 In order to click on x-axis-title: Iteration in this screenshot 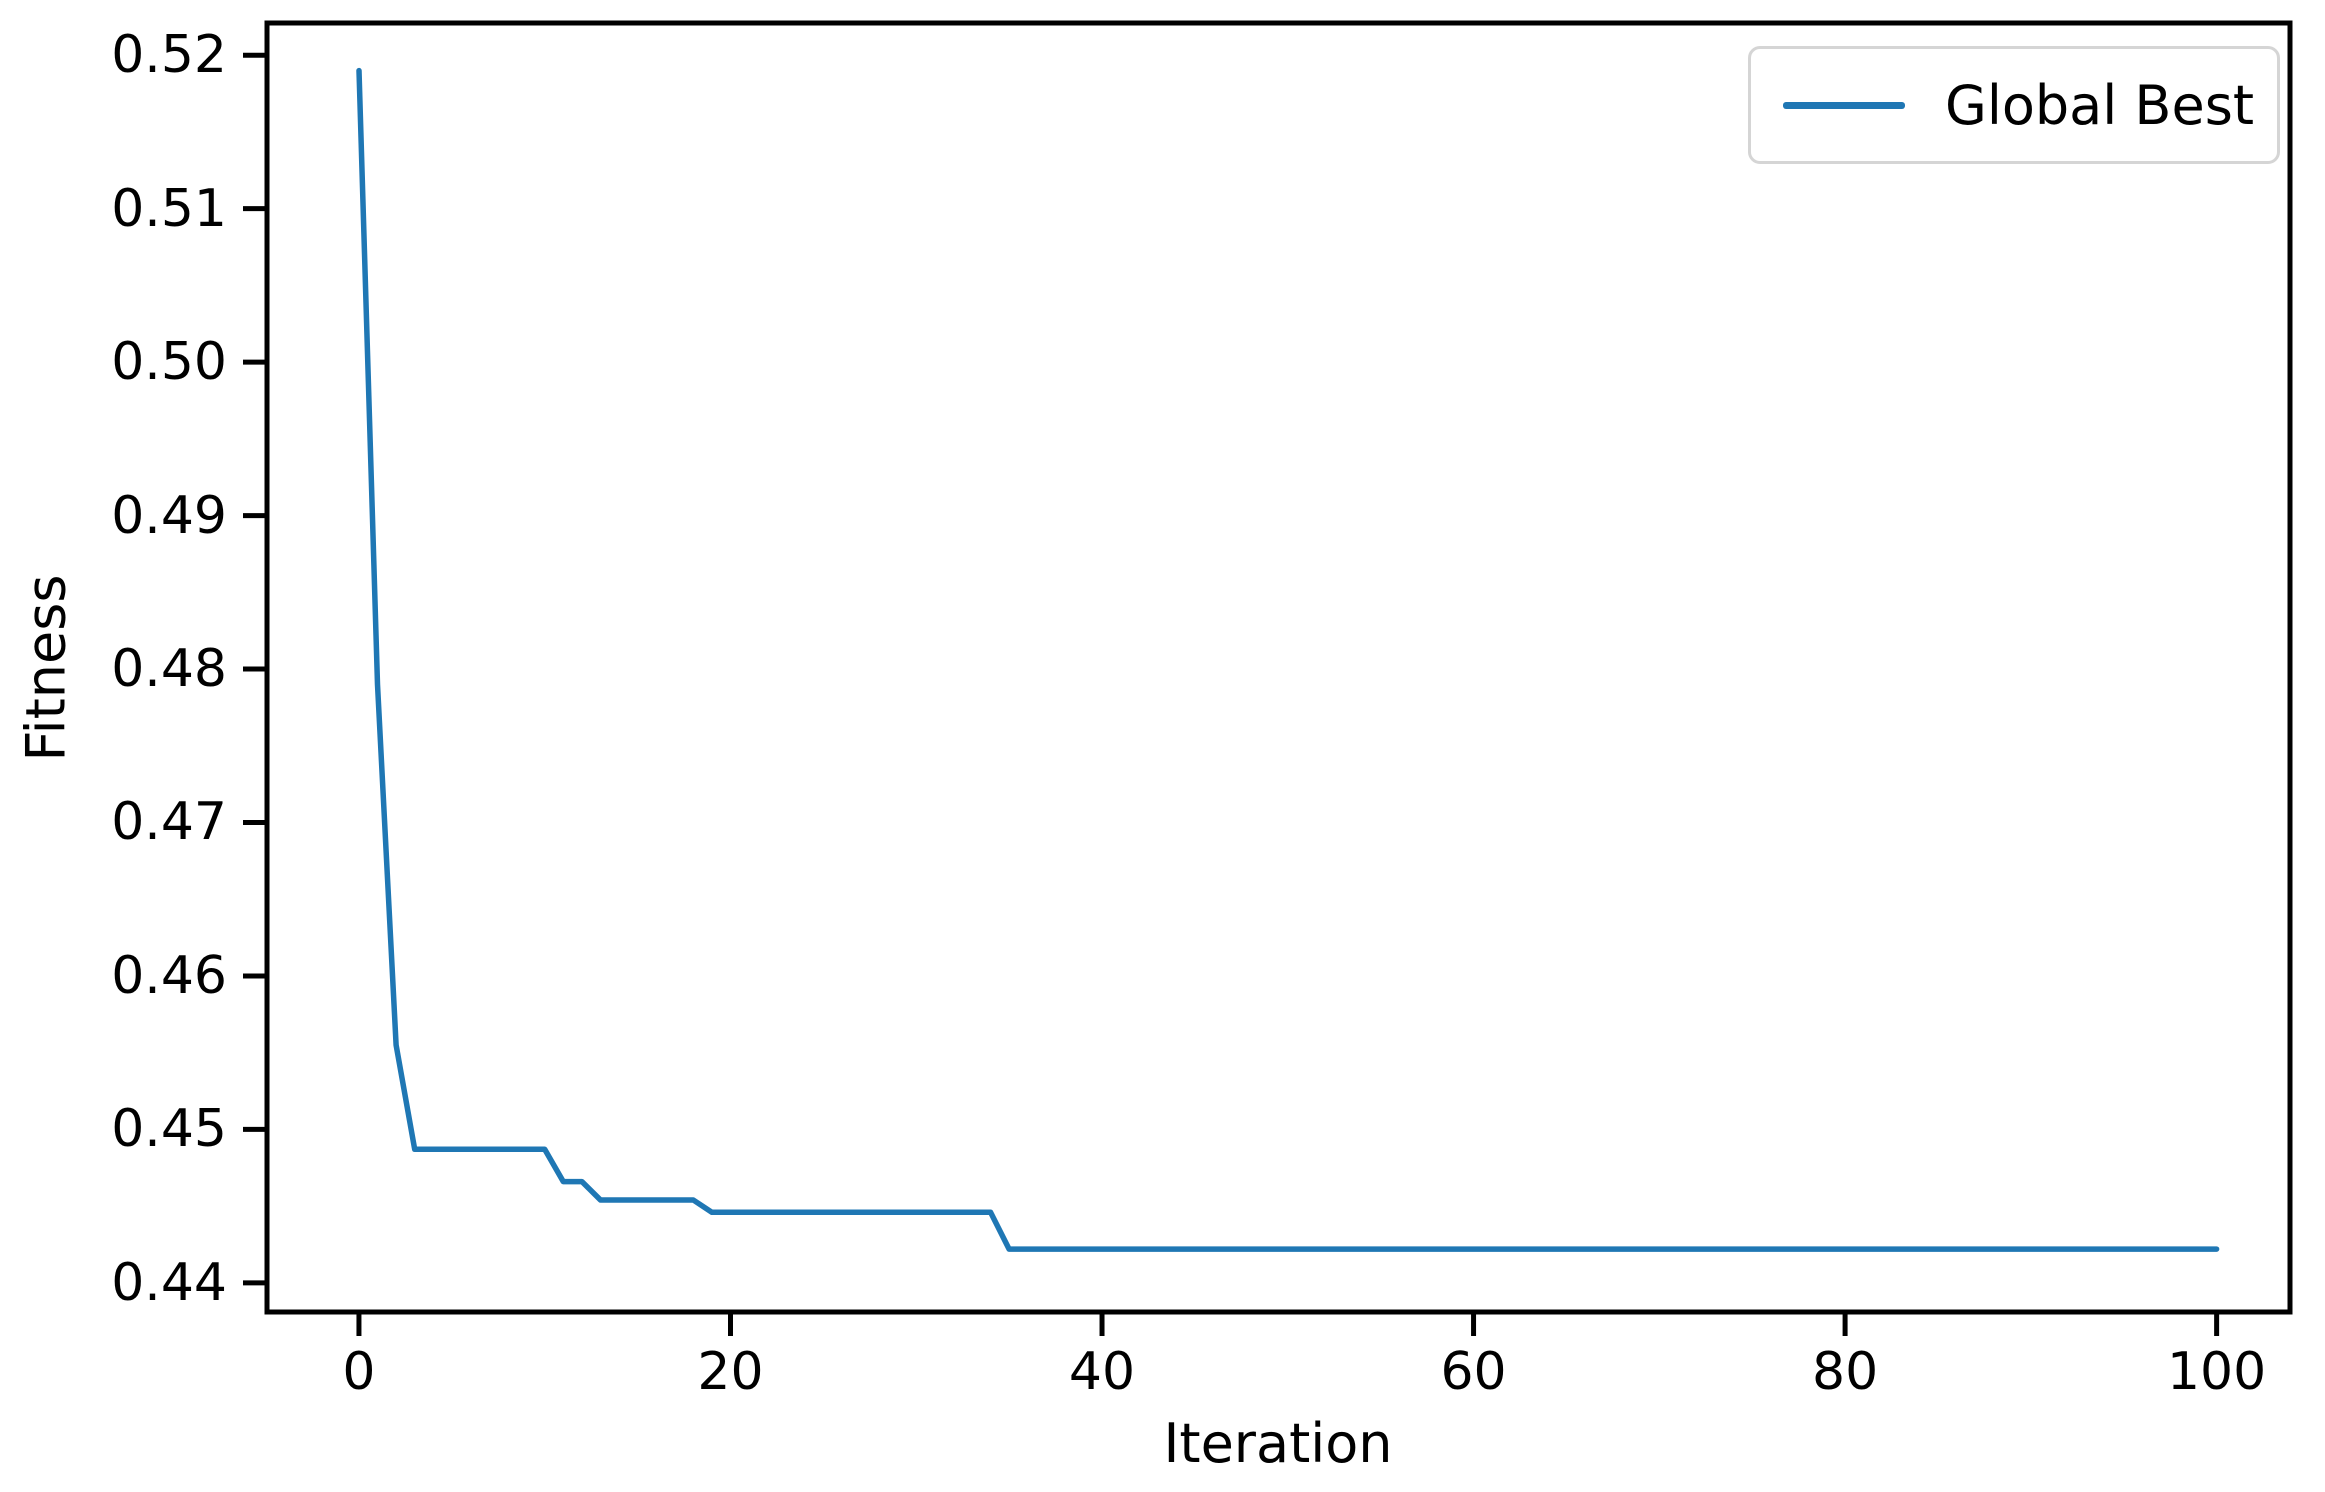, I will do `click(1278, 1443)`.